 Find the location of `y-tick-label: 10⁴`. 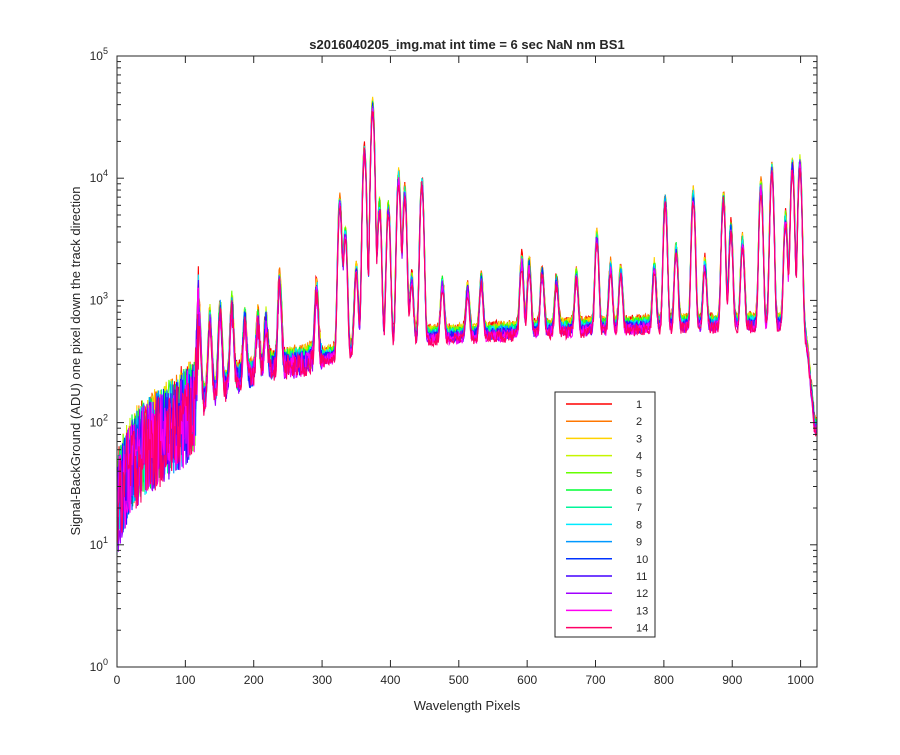

y-tick-label: 10⁴ is located at coordinates (99, 176).